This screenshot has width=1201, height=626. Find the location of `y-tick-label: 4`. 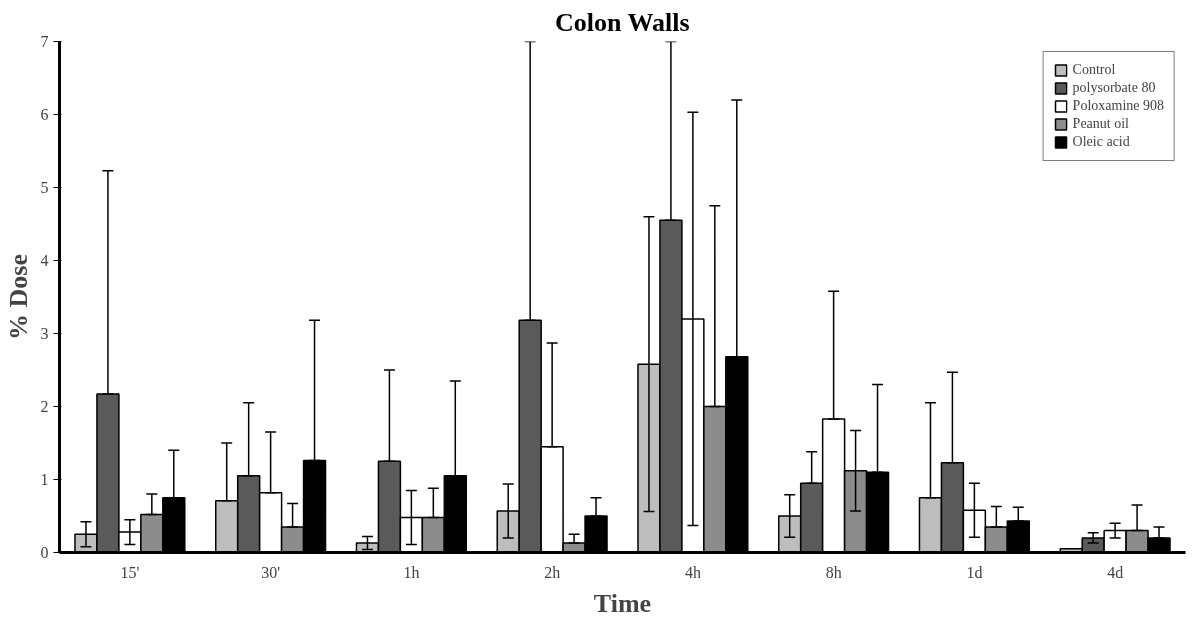

y-tick-label: 4 is located at coordinates (44, 260).